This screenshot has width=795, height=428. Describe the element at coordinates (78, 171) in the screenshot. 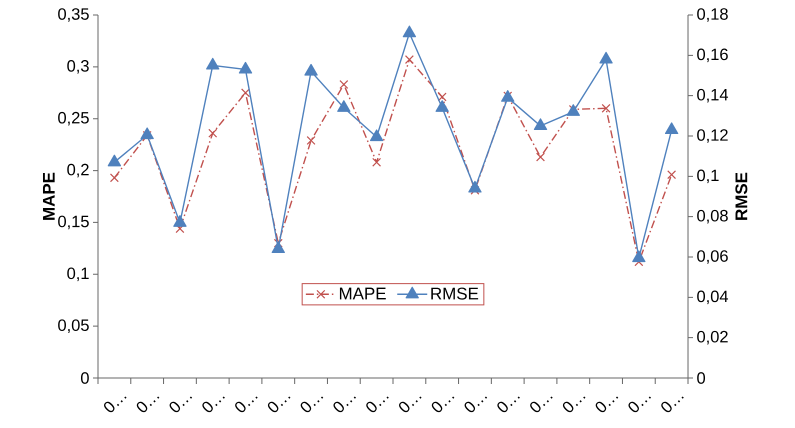

I see `y-tick-label: 0,2` at that location.